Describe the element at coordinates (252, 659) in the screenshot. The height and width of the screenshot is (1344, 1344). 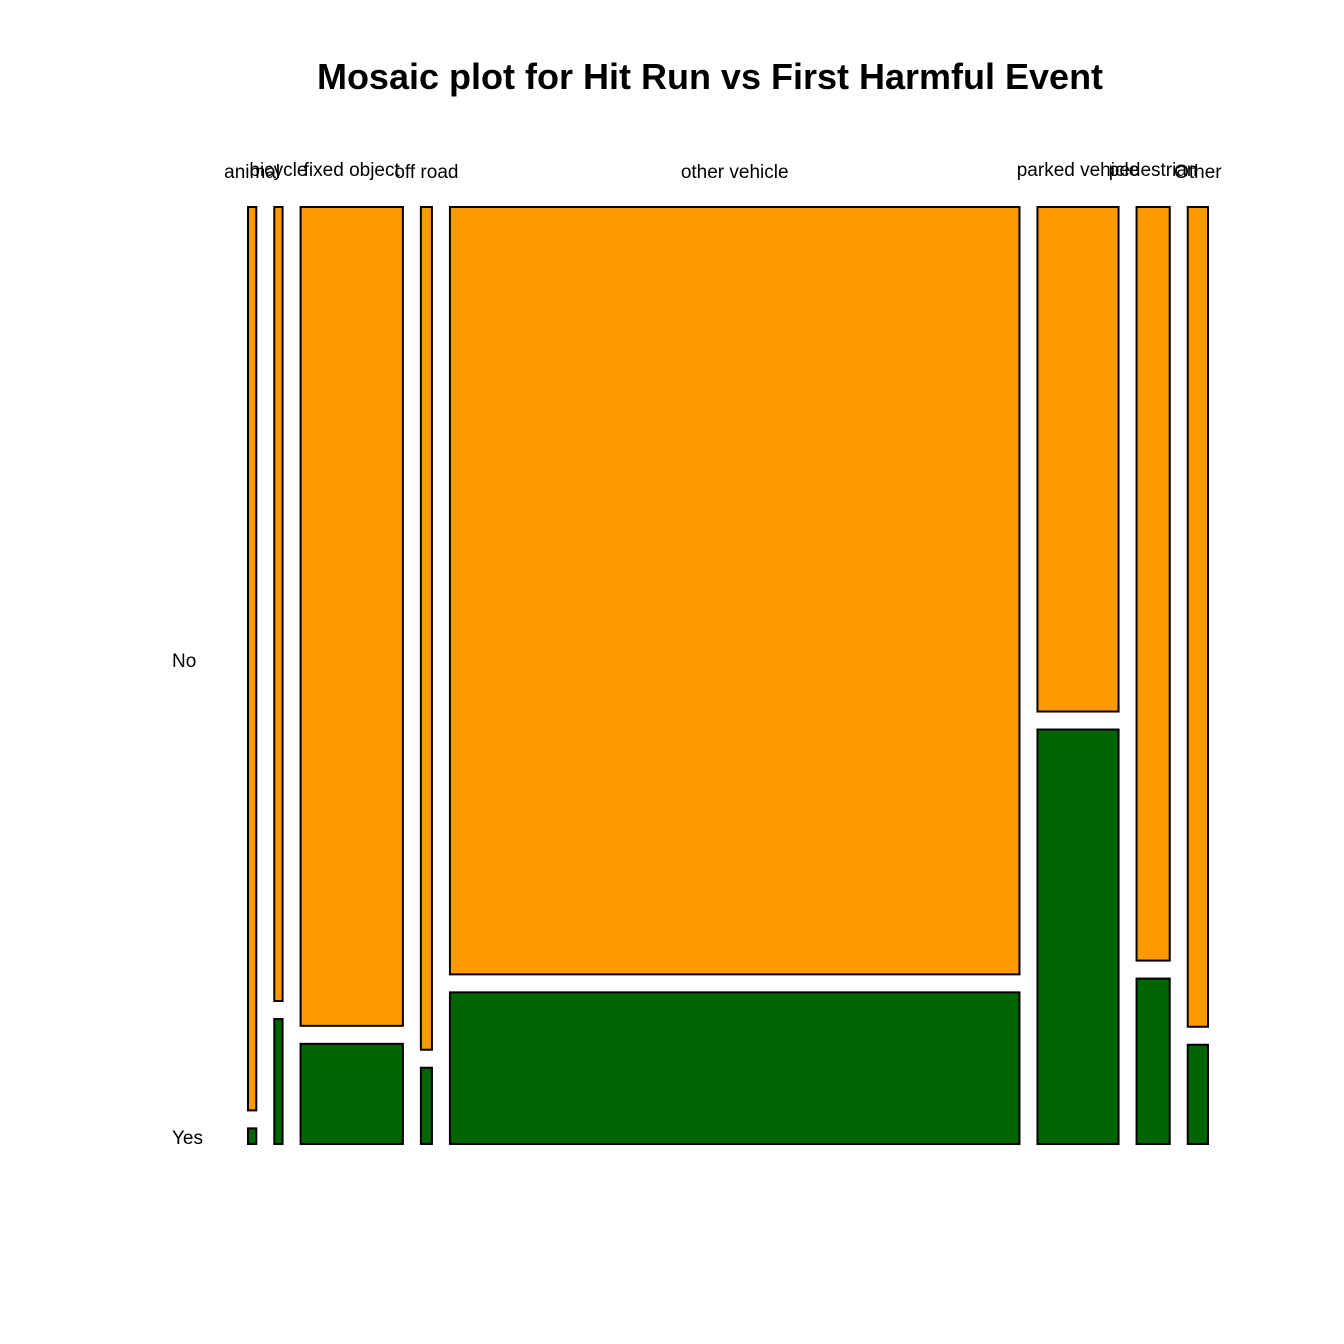
I see `tile-animal-no` at that location.